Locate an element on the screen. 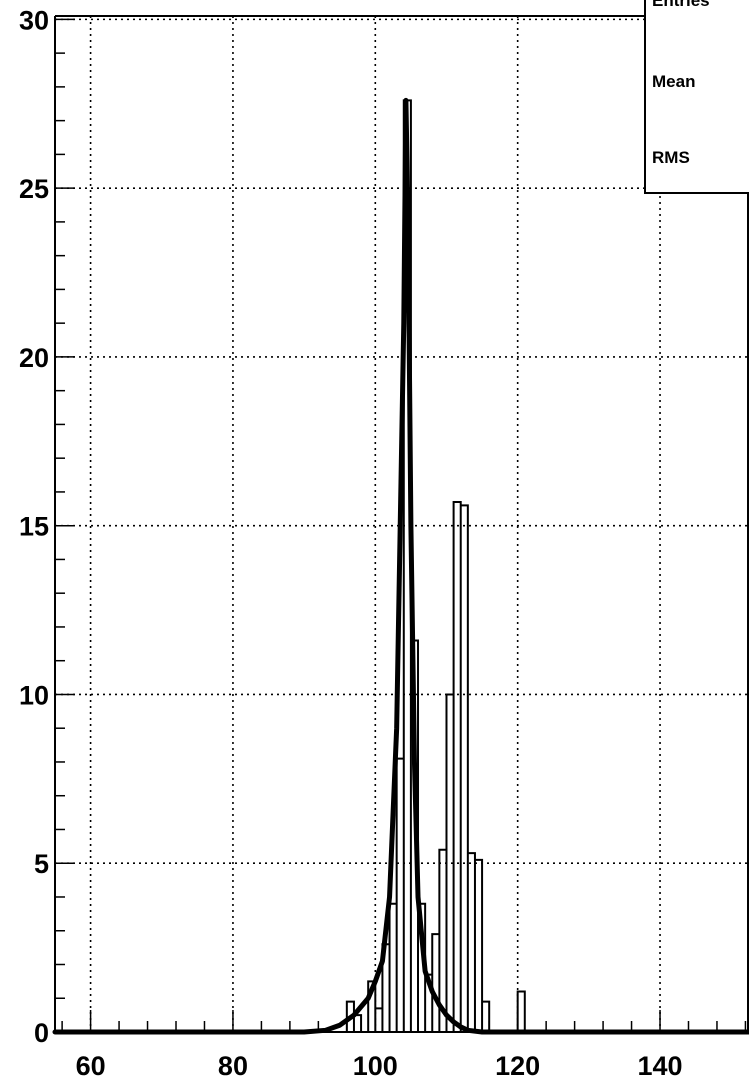 The image size is (749, 1084). y-tick-label-0: 0 is located at coordinates (41, 1033).